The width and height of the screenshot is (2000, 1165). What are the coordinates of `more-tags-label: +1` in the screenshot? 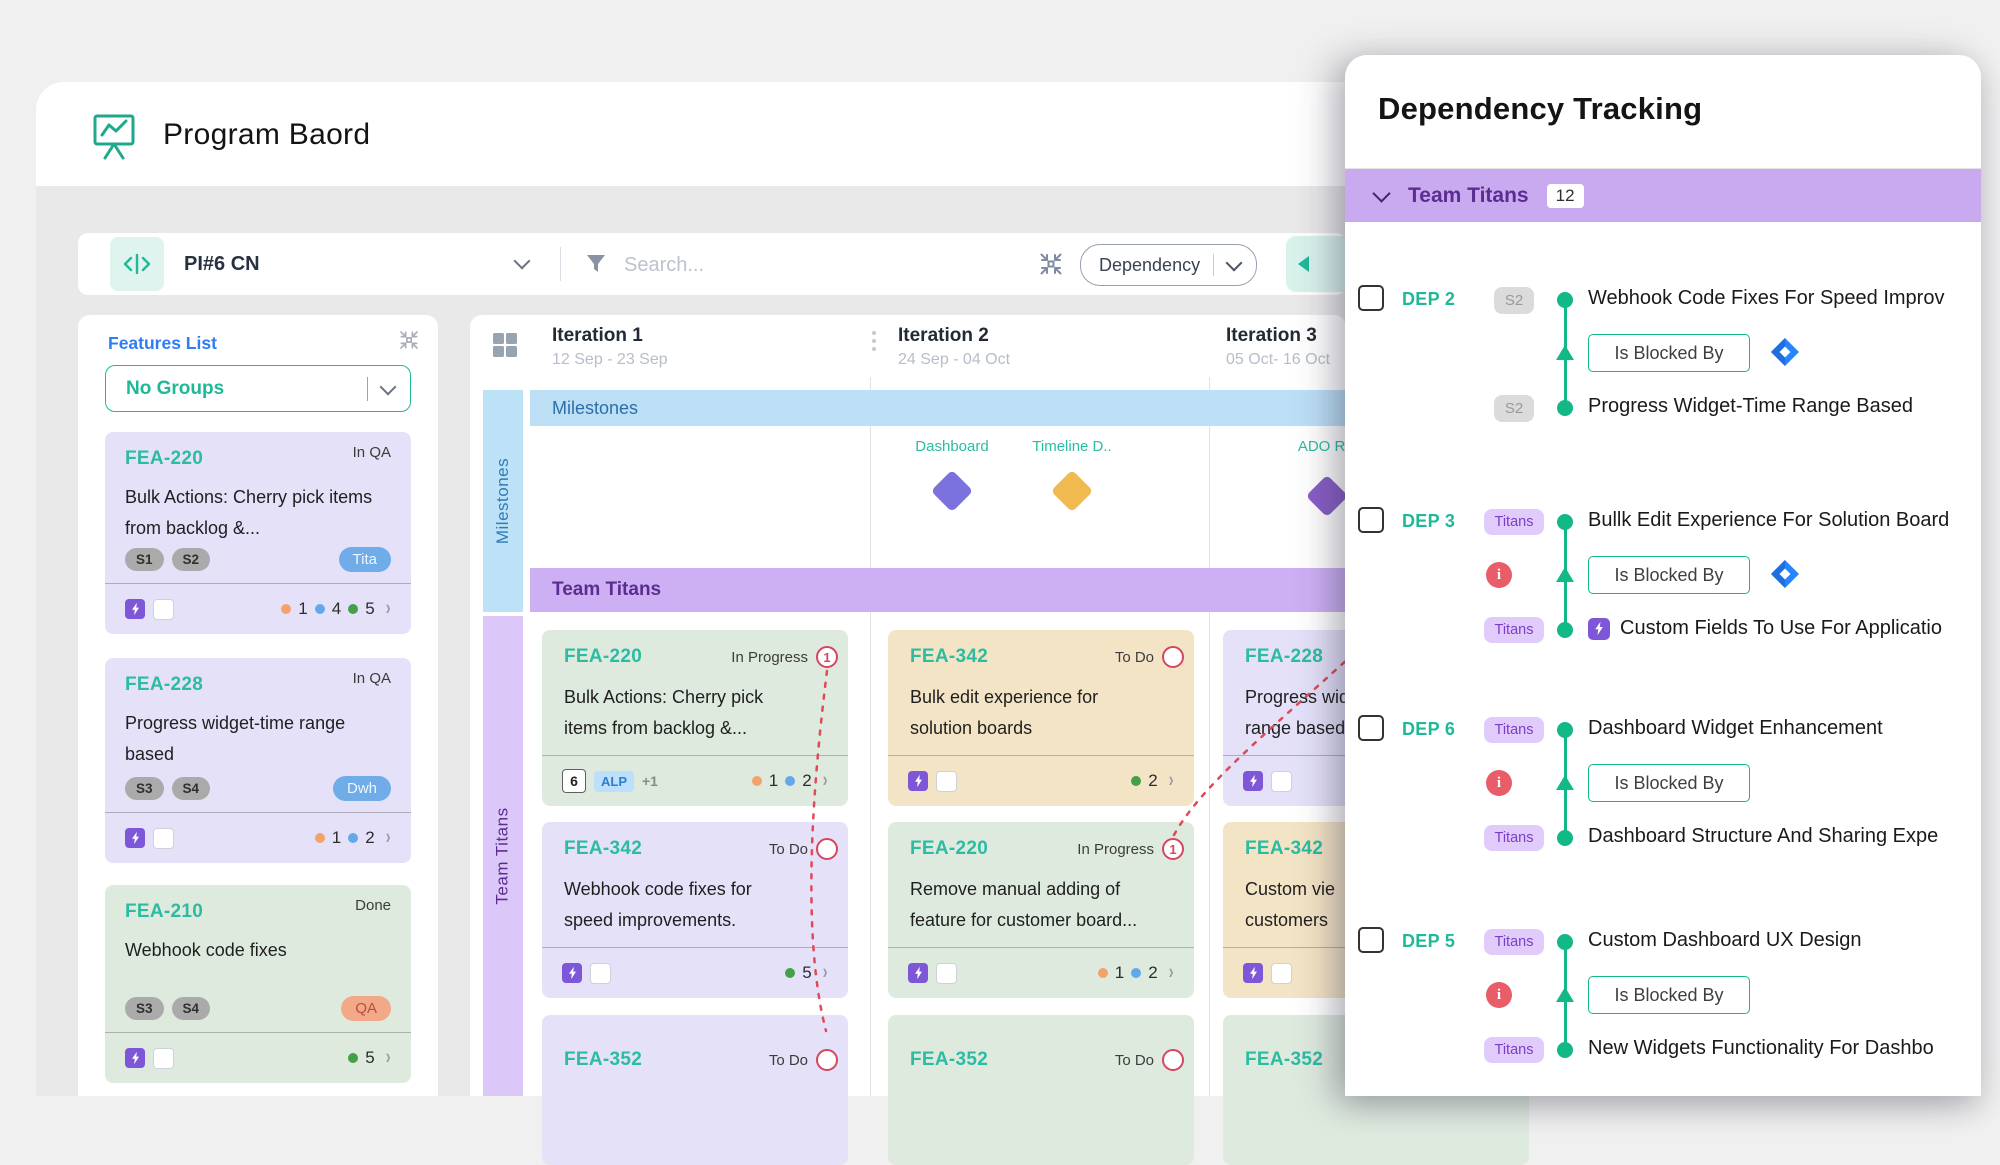 It's located at (650, 781).